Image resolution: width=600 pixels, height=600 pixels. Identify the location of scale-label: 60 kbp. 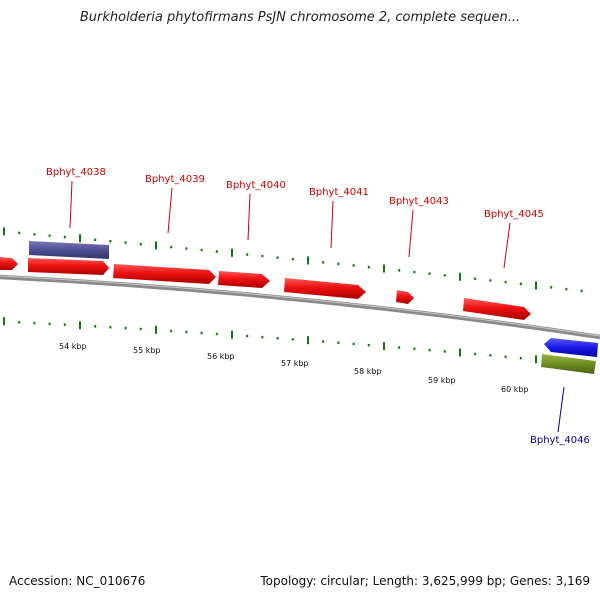
(515, 389).